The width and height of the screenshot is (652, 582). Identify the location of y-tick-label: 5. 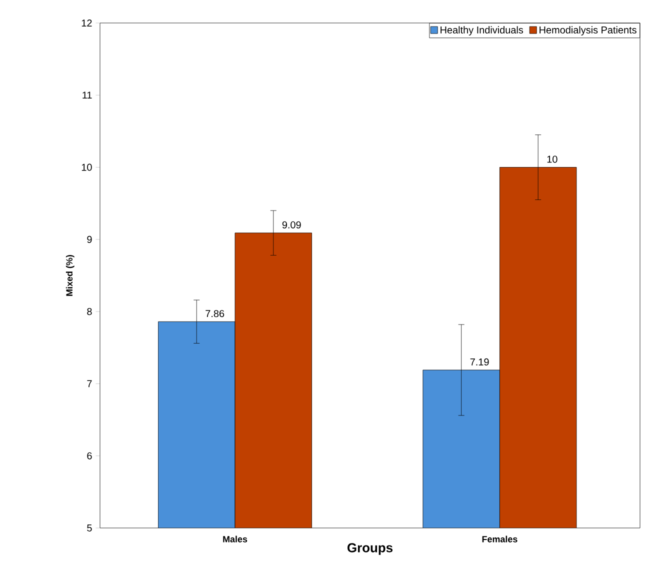
(89, 528).